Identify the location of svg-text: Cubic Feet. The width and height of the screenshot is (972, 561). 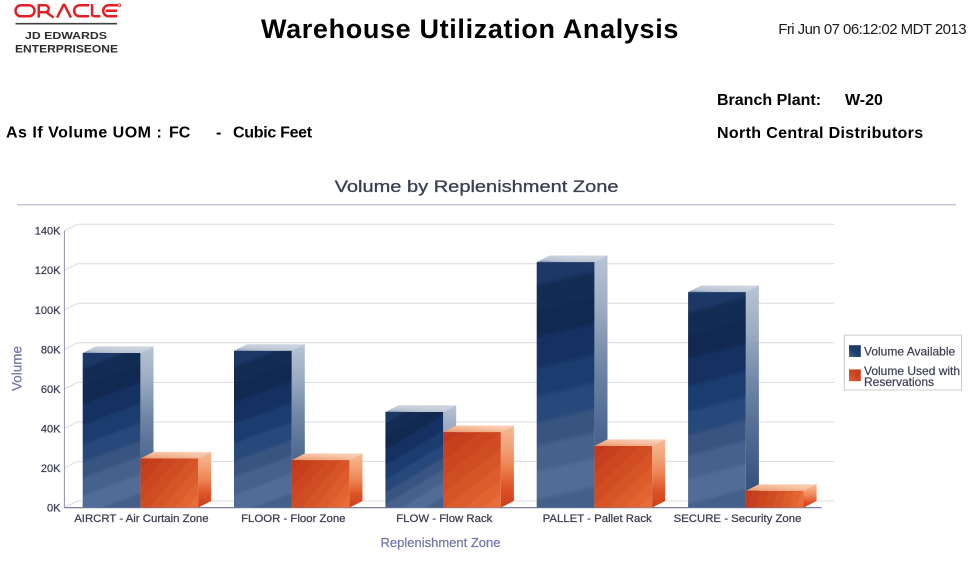
(273, 133).